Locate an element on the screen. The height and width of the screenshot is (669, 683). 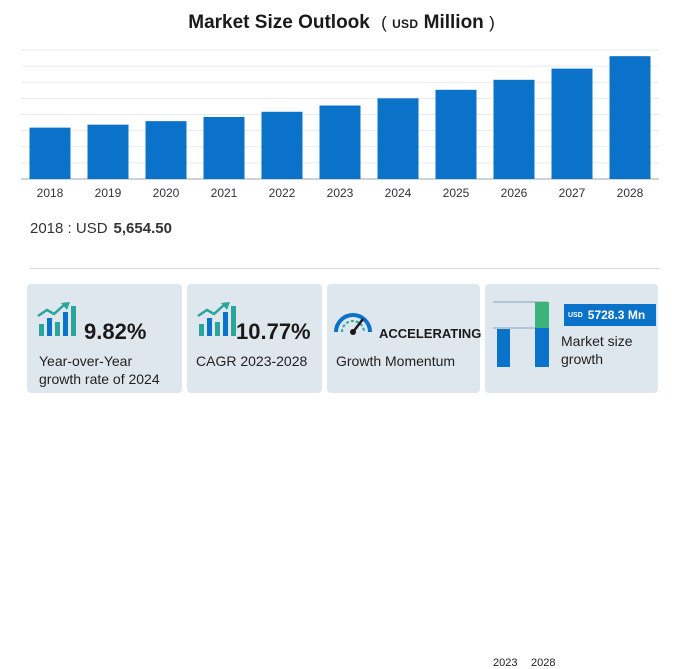
chart-title-text: Market Size Outlook is located at coordinates (279, 22).